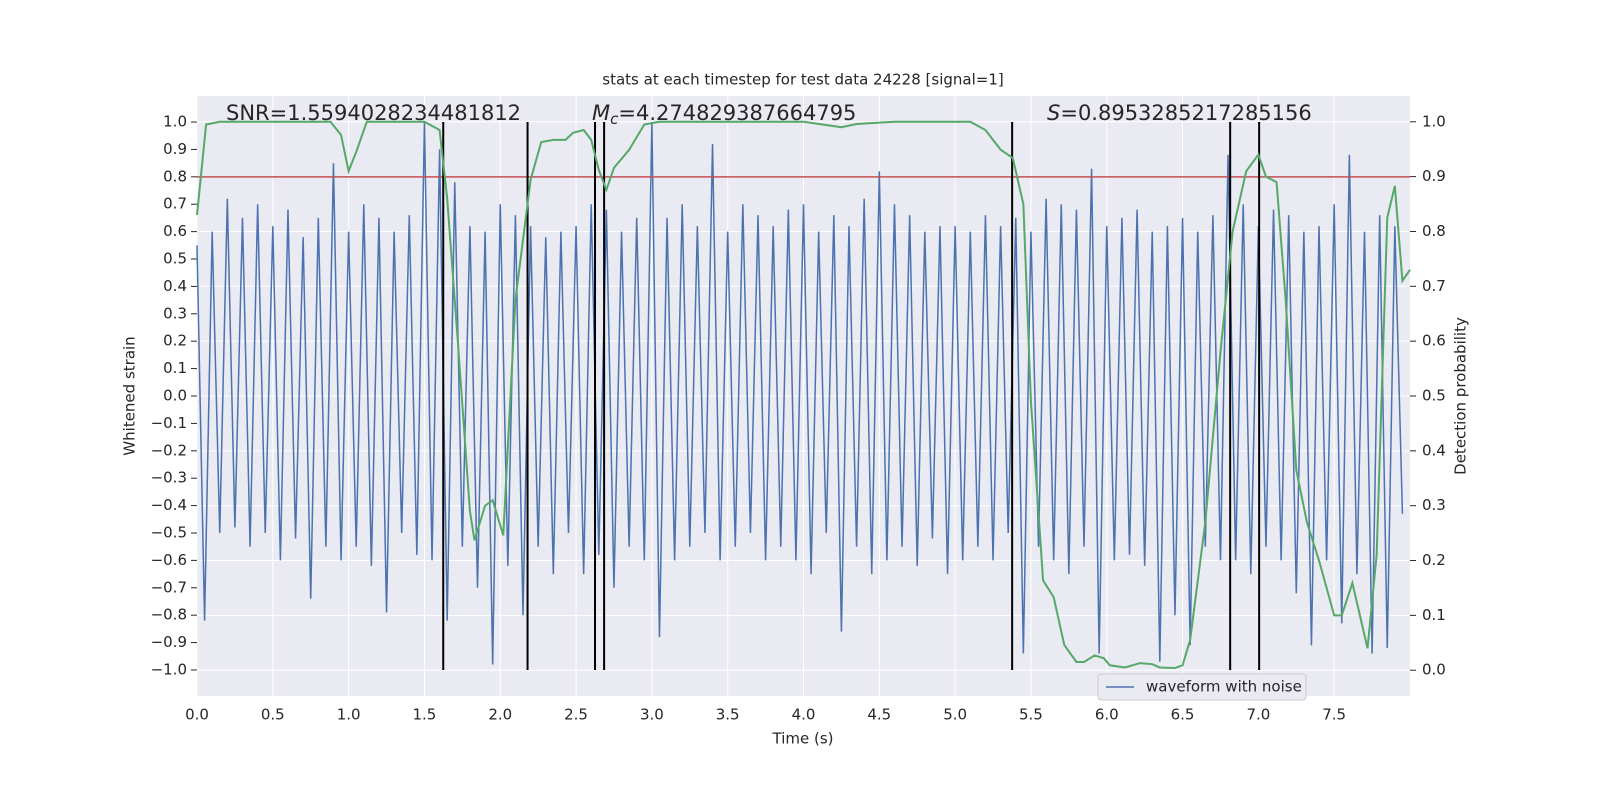  I want to click on y2-tick-label: 0.4, so click(1434, 450).